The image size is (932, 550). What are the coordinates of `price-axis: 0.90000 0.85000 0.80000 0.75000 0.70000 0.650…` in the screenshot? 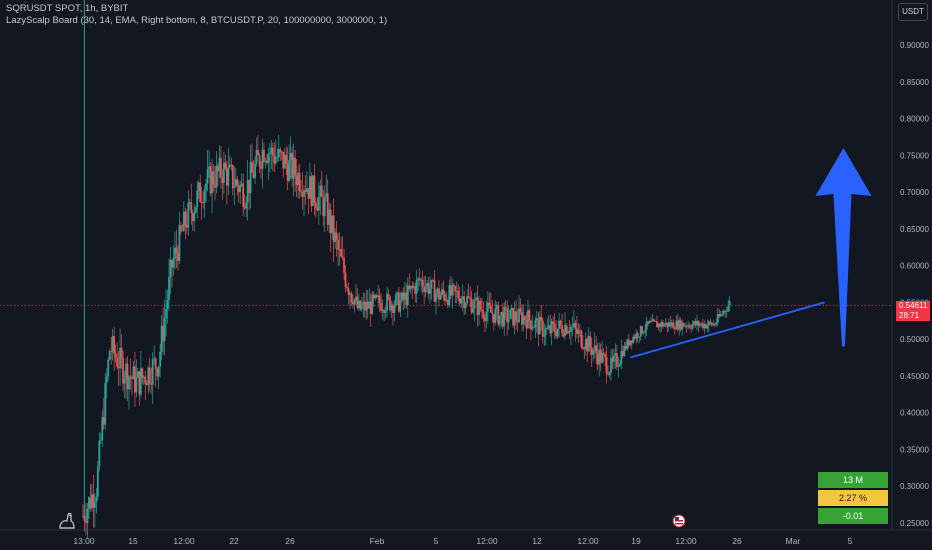 It's located at (914, 284).